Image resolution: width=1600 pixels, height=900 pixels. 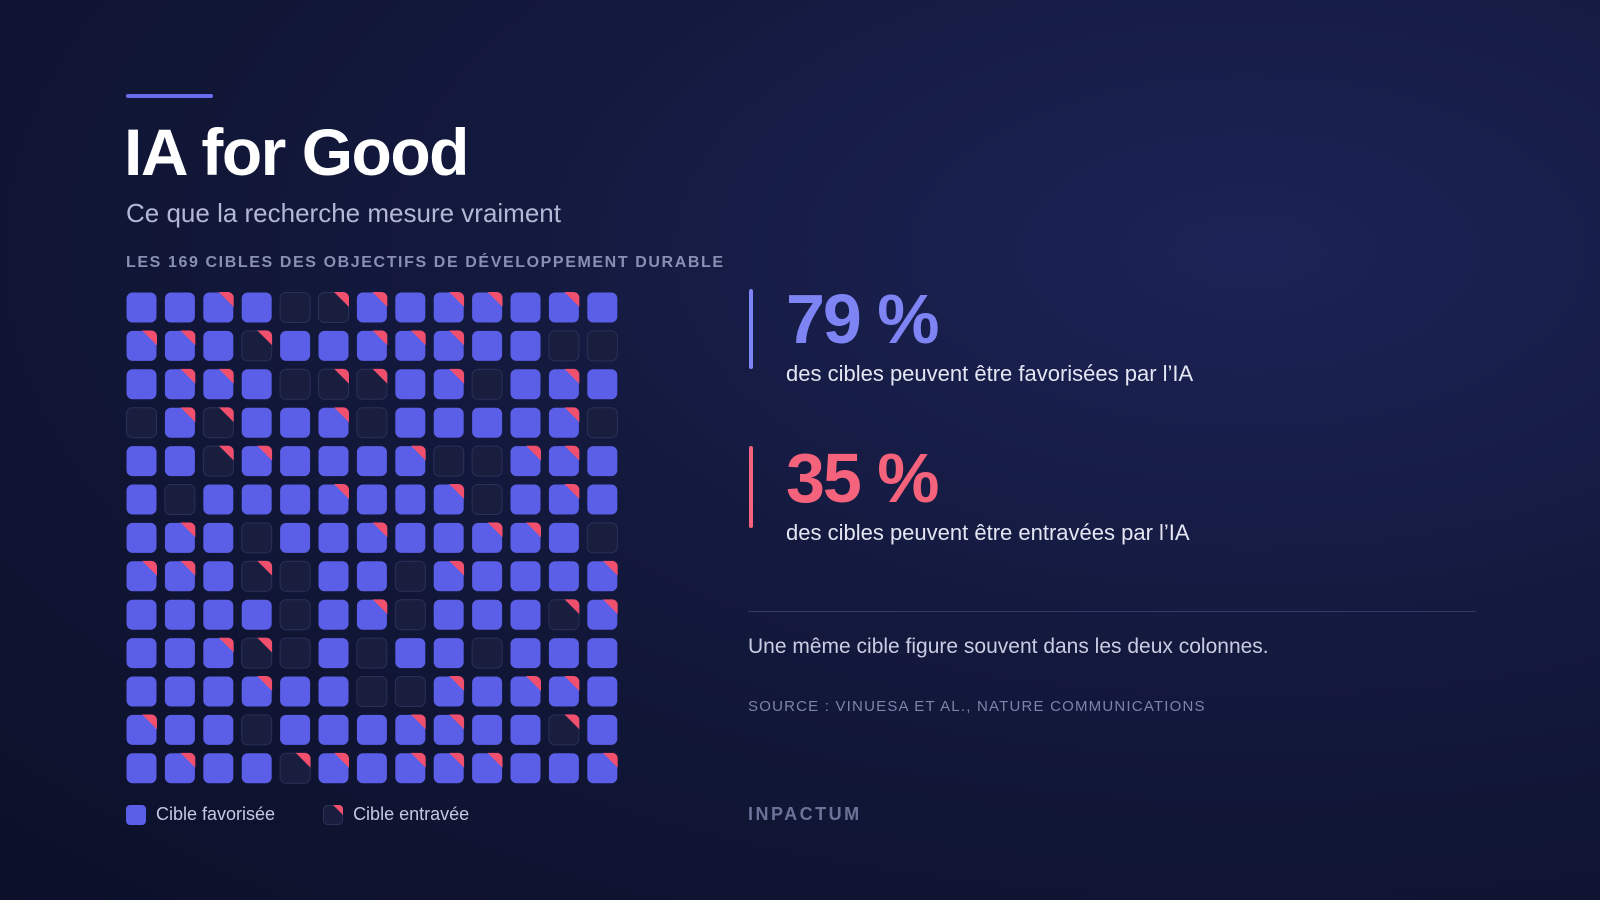 I want to click on stat-favorable-bar, so click(x=751, y=329).